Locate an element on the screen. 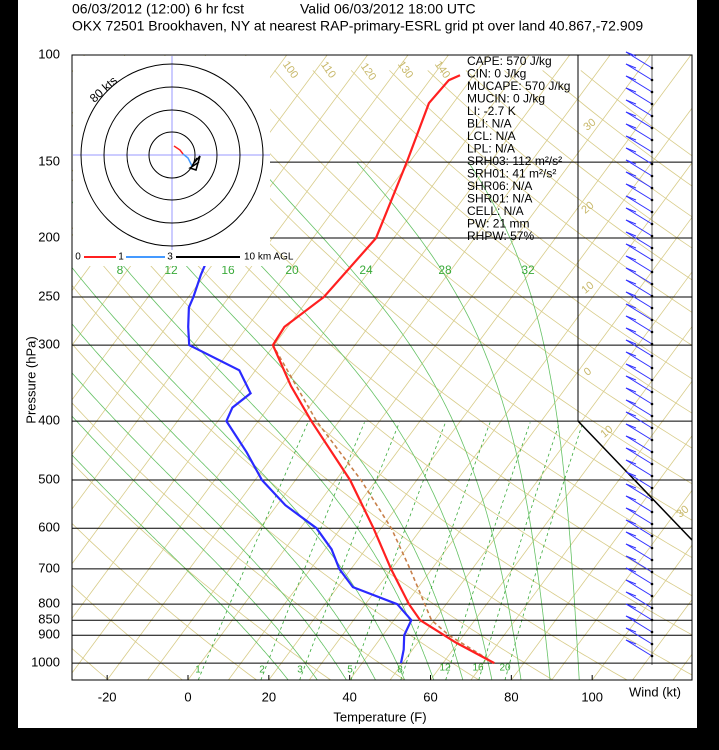 Image resolution: width=719 pixels, height=750 pixels. moist-adiabat-label: 32 is located at coordinates (528, 270).